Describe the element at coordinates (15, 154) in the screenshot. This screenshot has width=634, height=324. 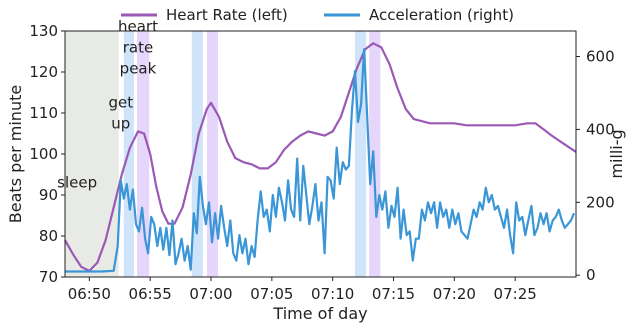
I see `y-axis-left-title: Beats per minute` at that location.